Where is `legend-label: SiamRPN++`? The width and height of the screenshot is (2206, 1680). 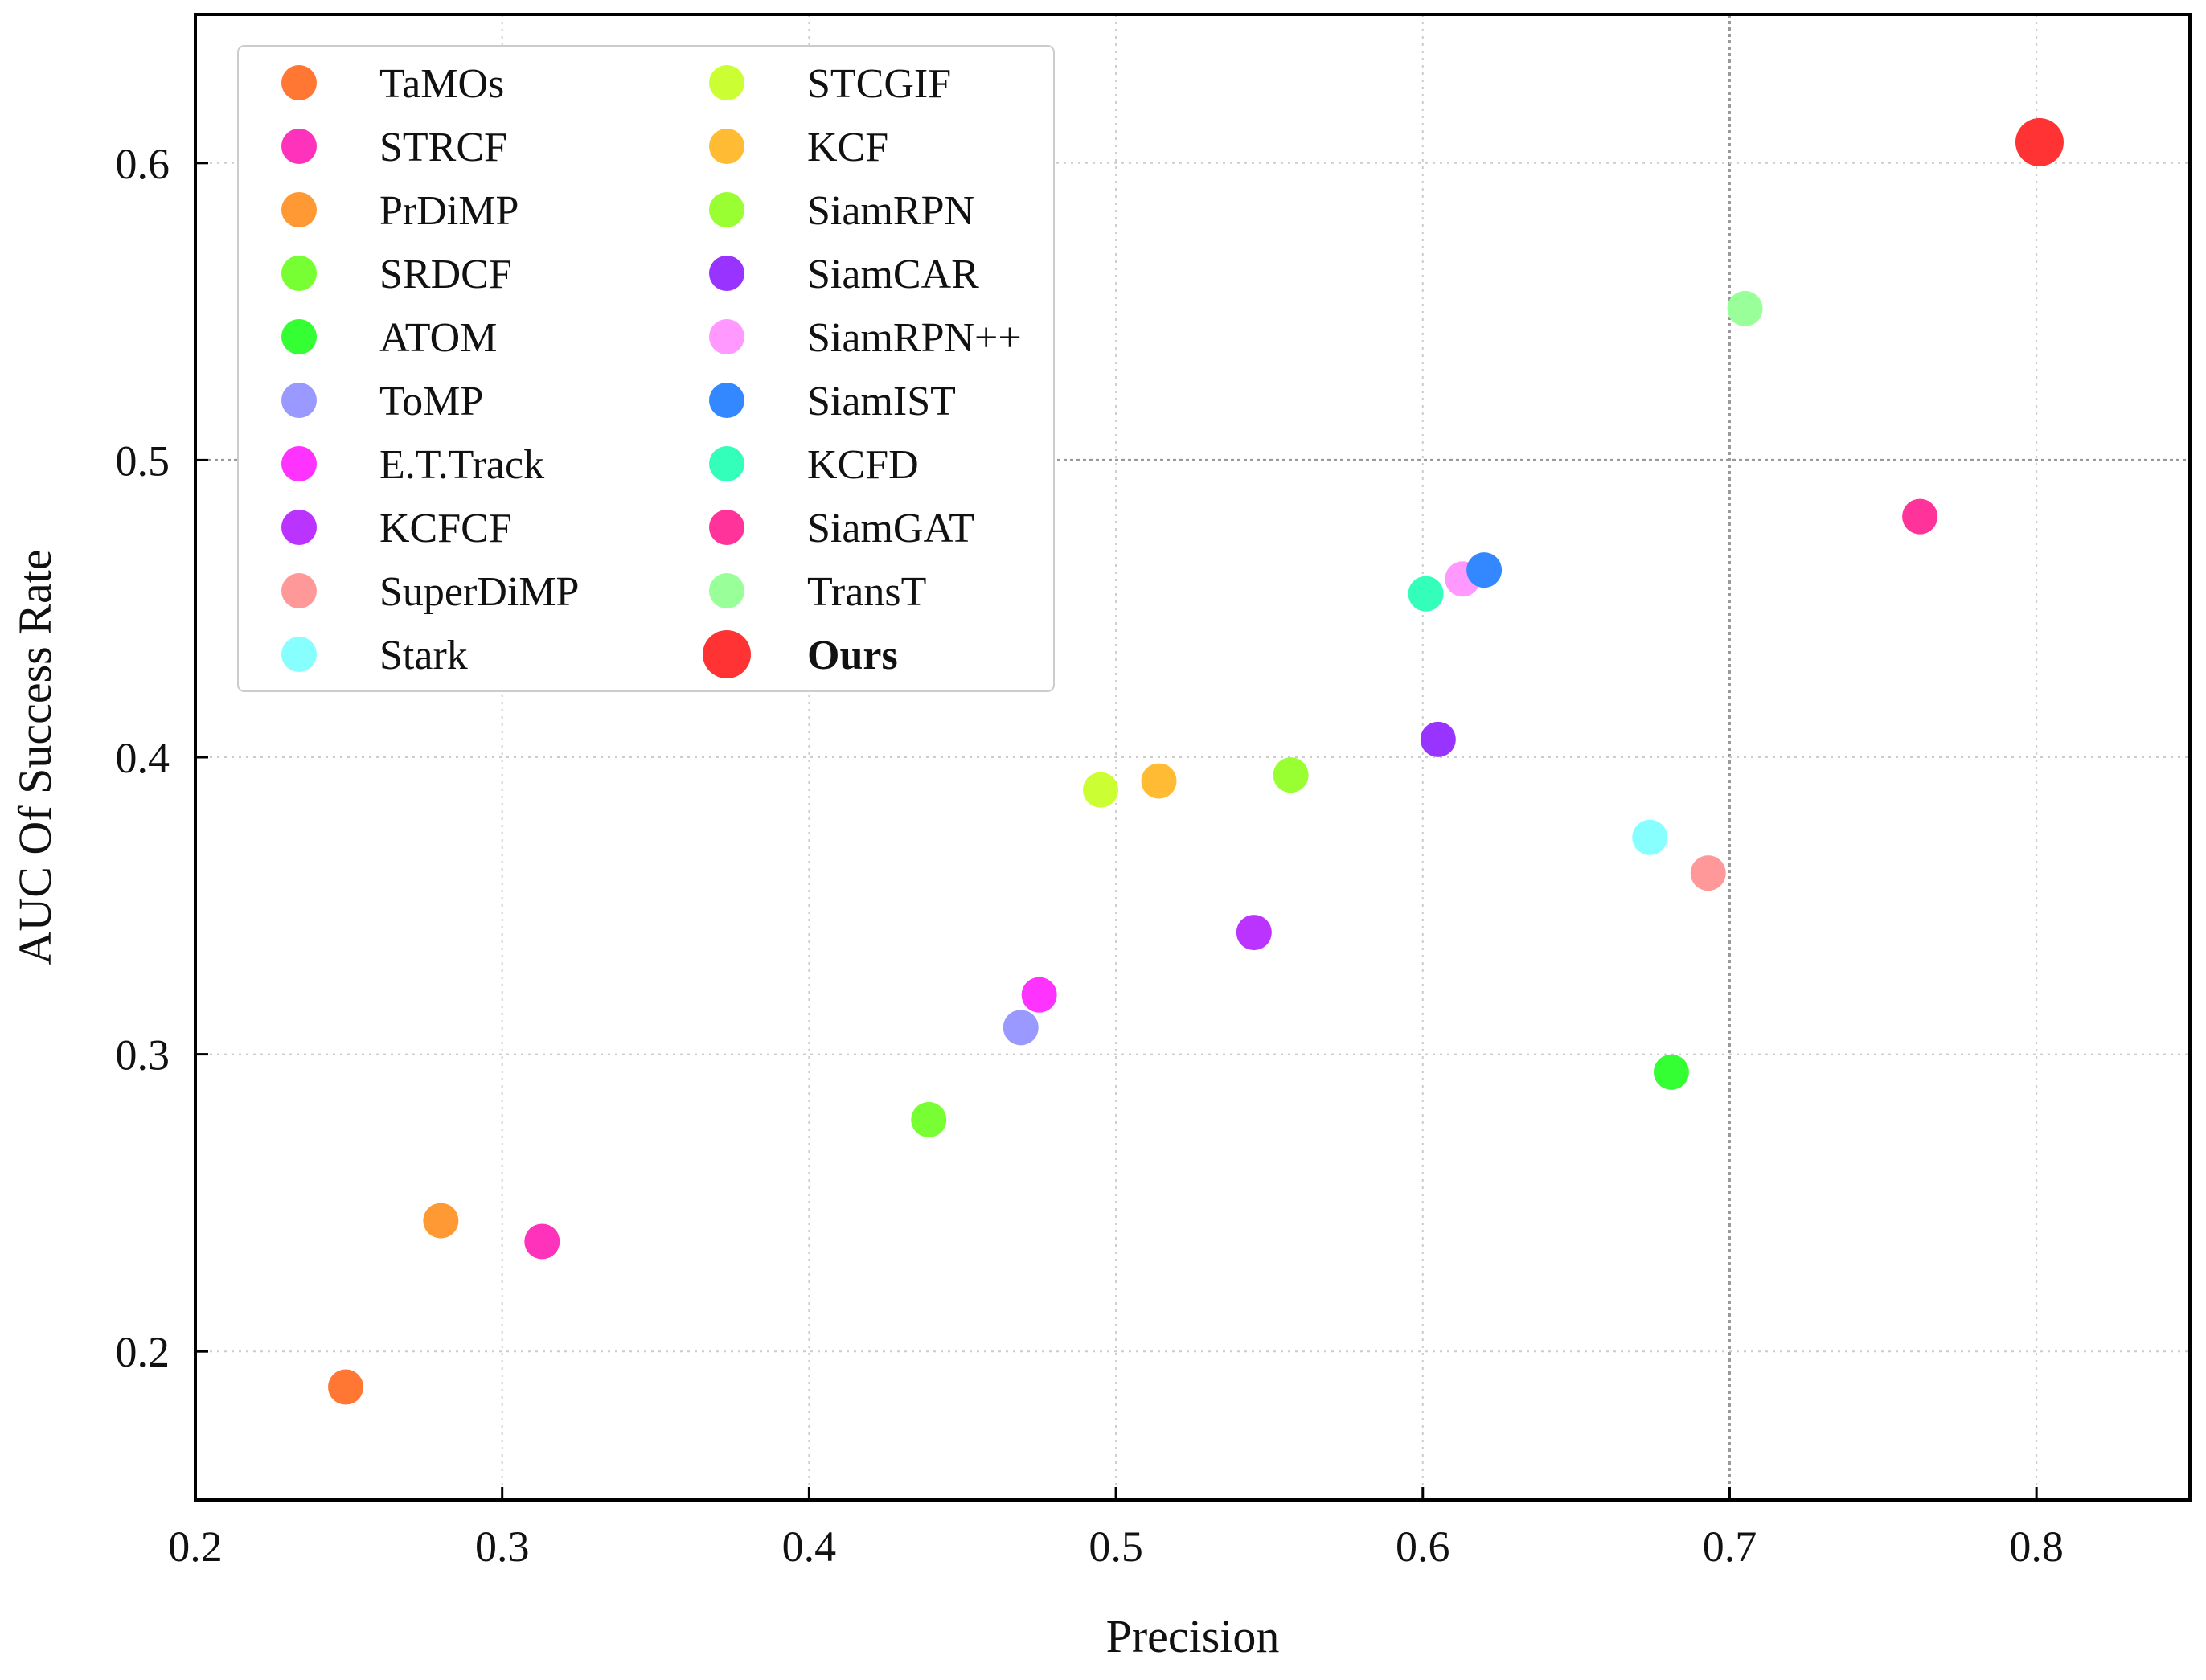 legend-label: SiamRPN++ is located at coordinates (915, 338).